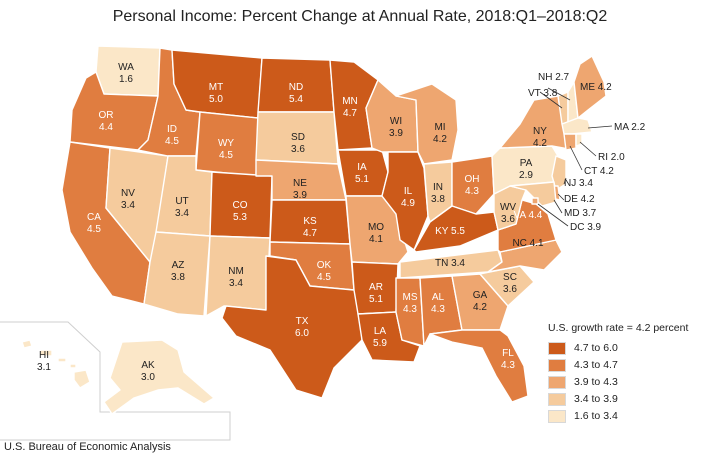 The image size is (720, 462). What do you see at coordinates (596, 382) in the screenshot?
I see `legend-label: 3.9 to 4.3` at bounding box center [596, 382].